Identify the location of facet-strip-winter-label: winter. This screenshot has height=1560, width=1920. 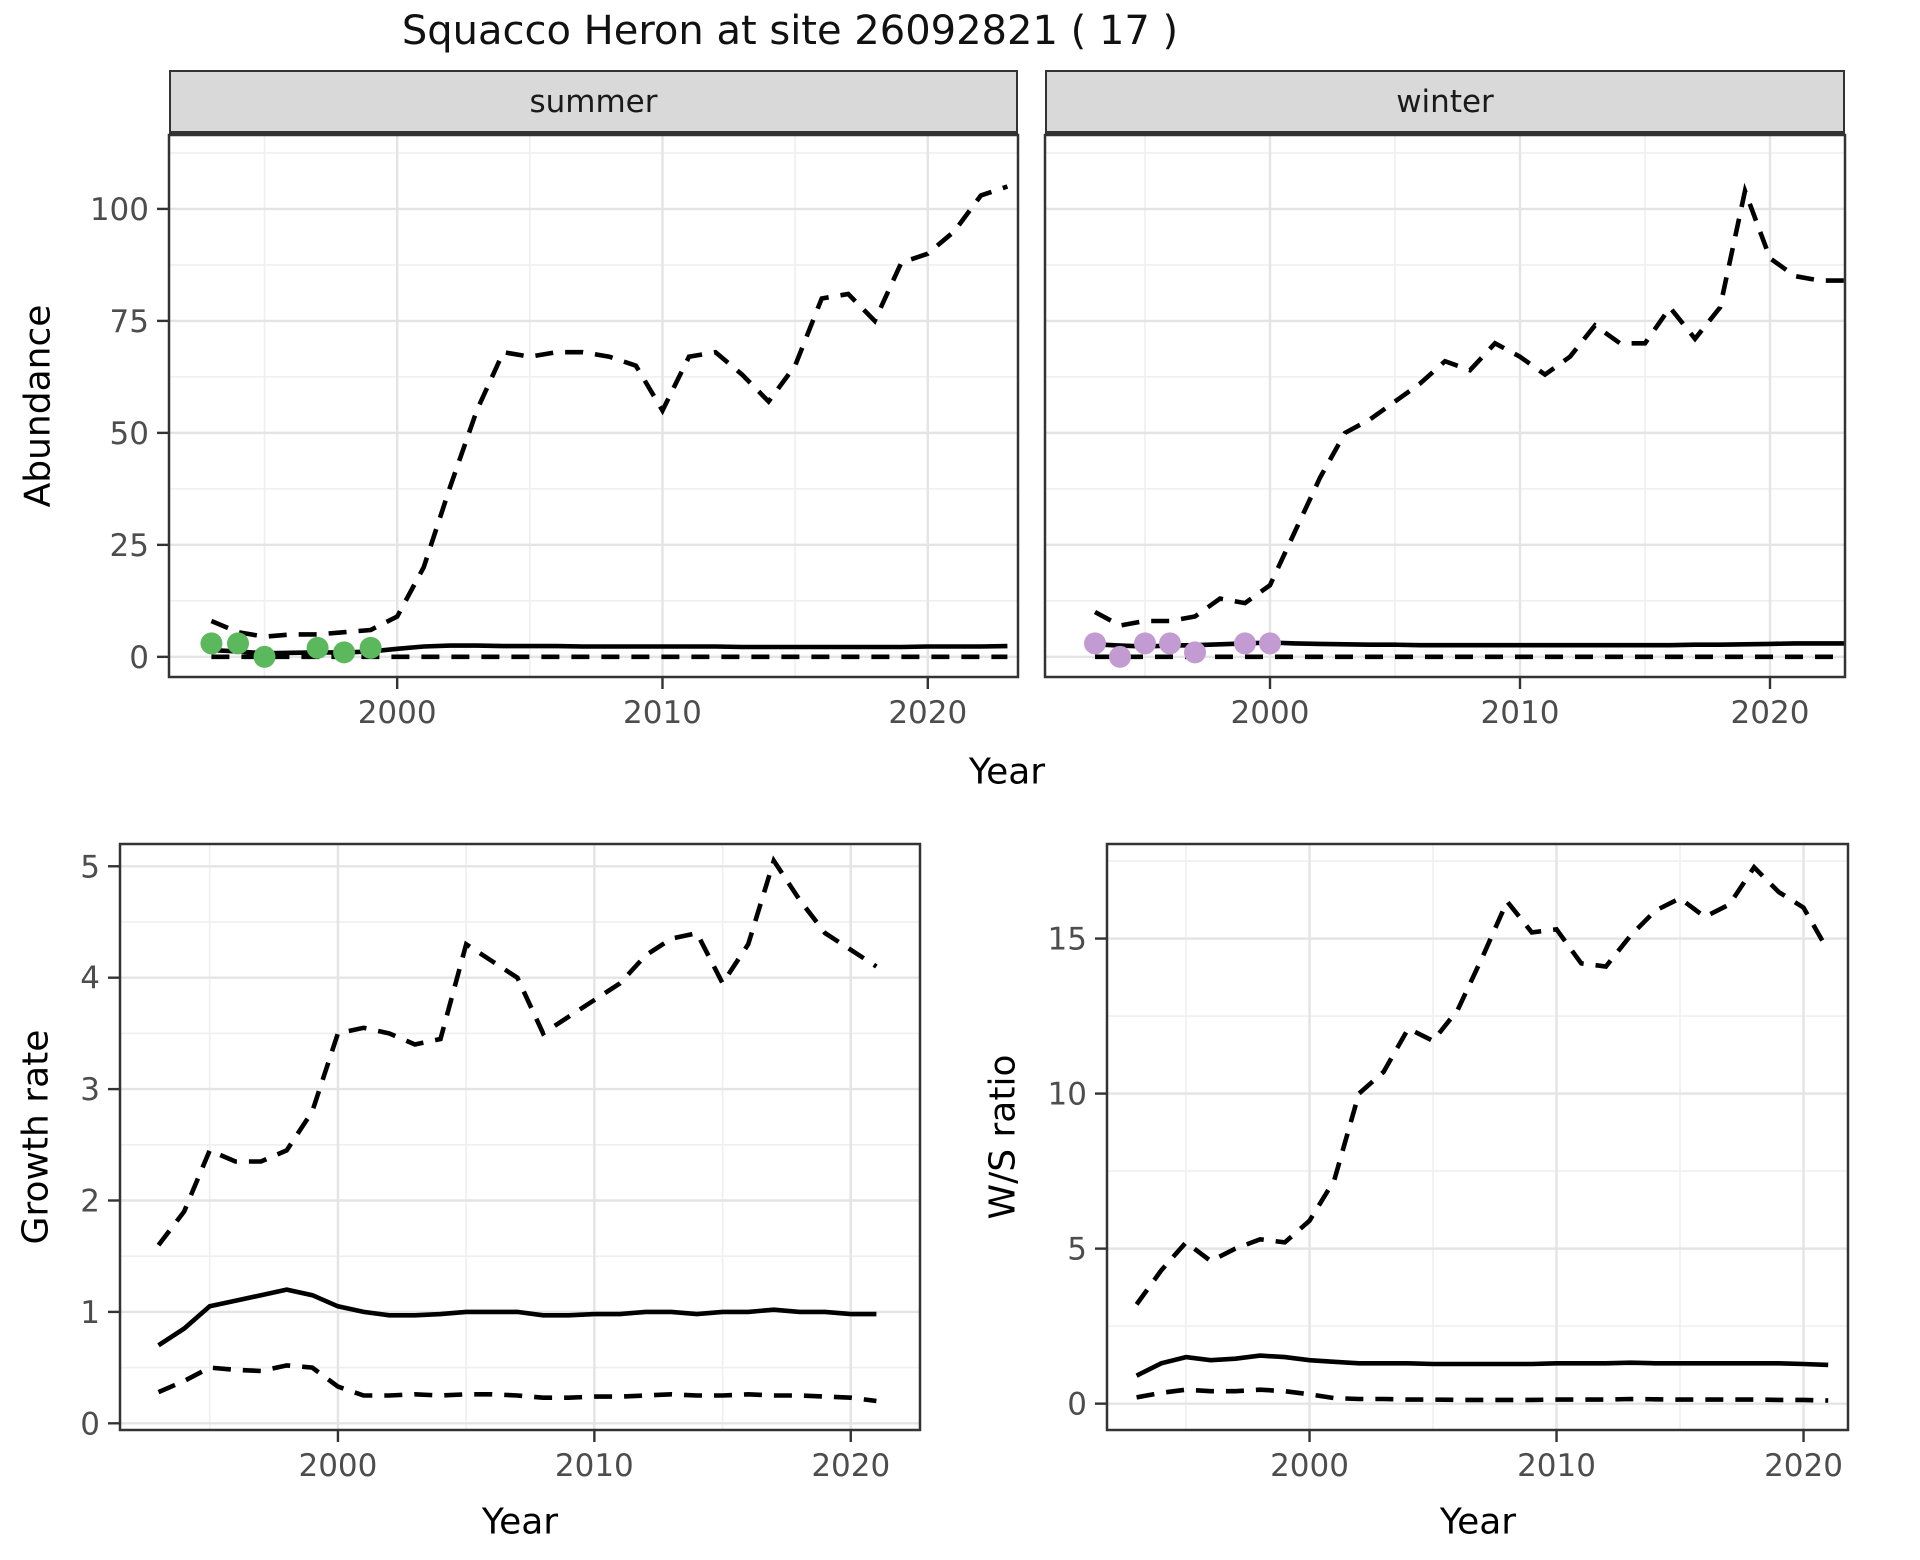
(1445, 101).